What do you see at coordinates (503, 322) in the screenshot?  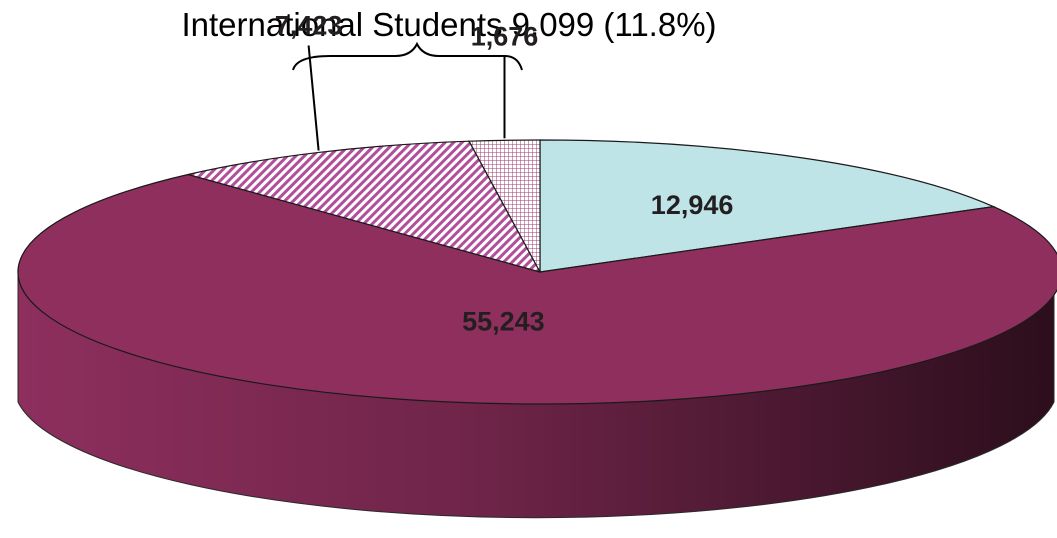 I see `data-label-second: 55,243` at bounding box center [503, 322].